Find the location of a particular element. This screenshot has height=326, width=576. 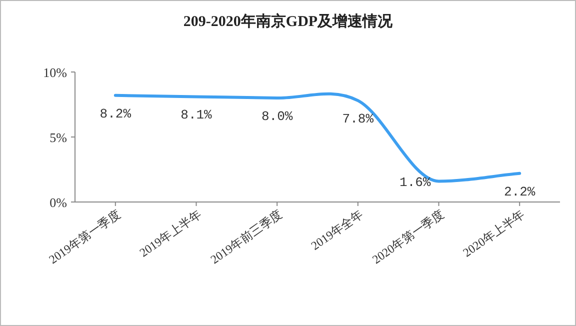

x-tick-label: 2019年前三季度 is located at coordinates (246, 236).